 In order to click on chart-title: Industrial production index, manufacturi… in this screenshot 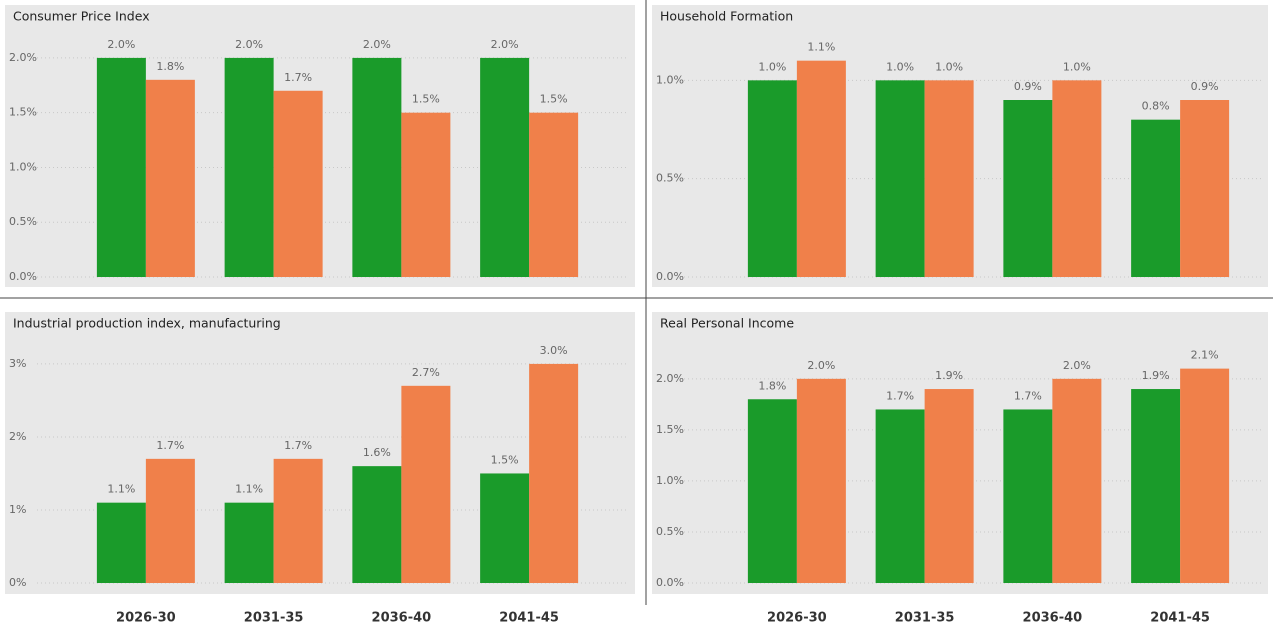, I will do `click(147, 323)`.